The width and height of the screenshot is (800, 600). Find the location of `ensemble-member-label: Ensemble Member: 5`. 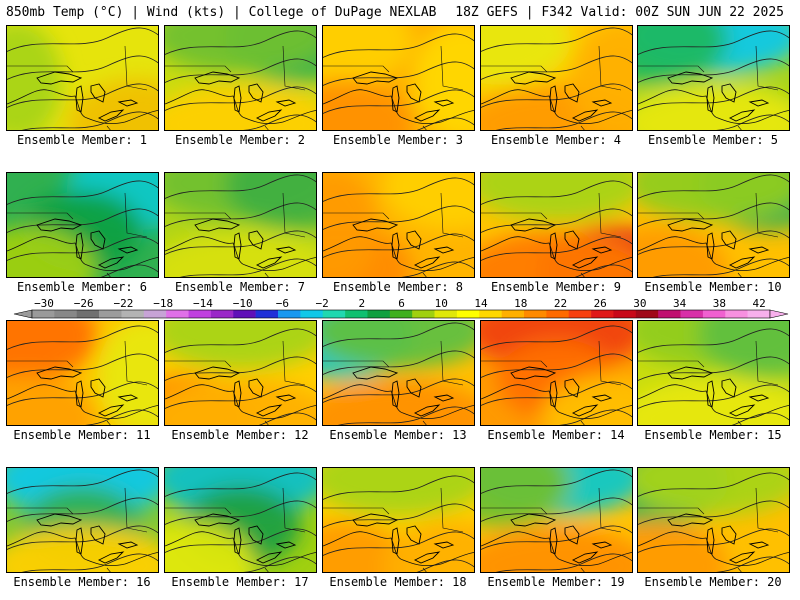

ensemble-member-label: Ensemble Member: 5 is located at coordinates (713, 140).